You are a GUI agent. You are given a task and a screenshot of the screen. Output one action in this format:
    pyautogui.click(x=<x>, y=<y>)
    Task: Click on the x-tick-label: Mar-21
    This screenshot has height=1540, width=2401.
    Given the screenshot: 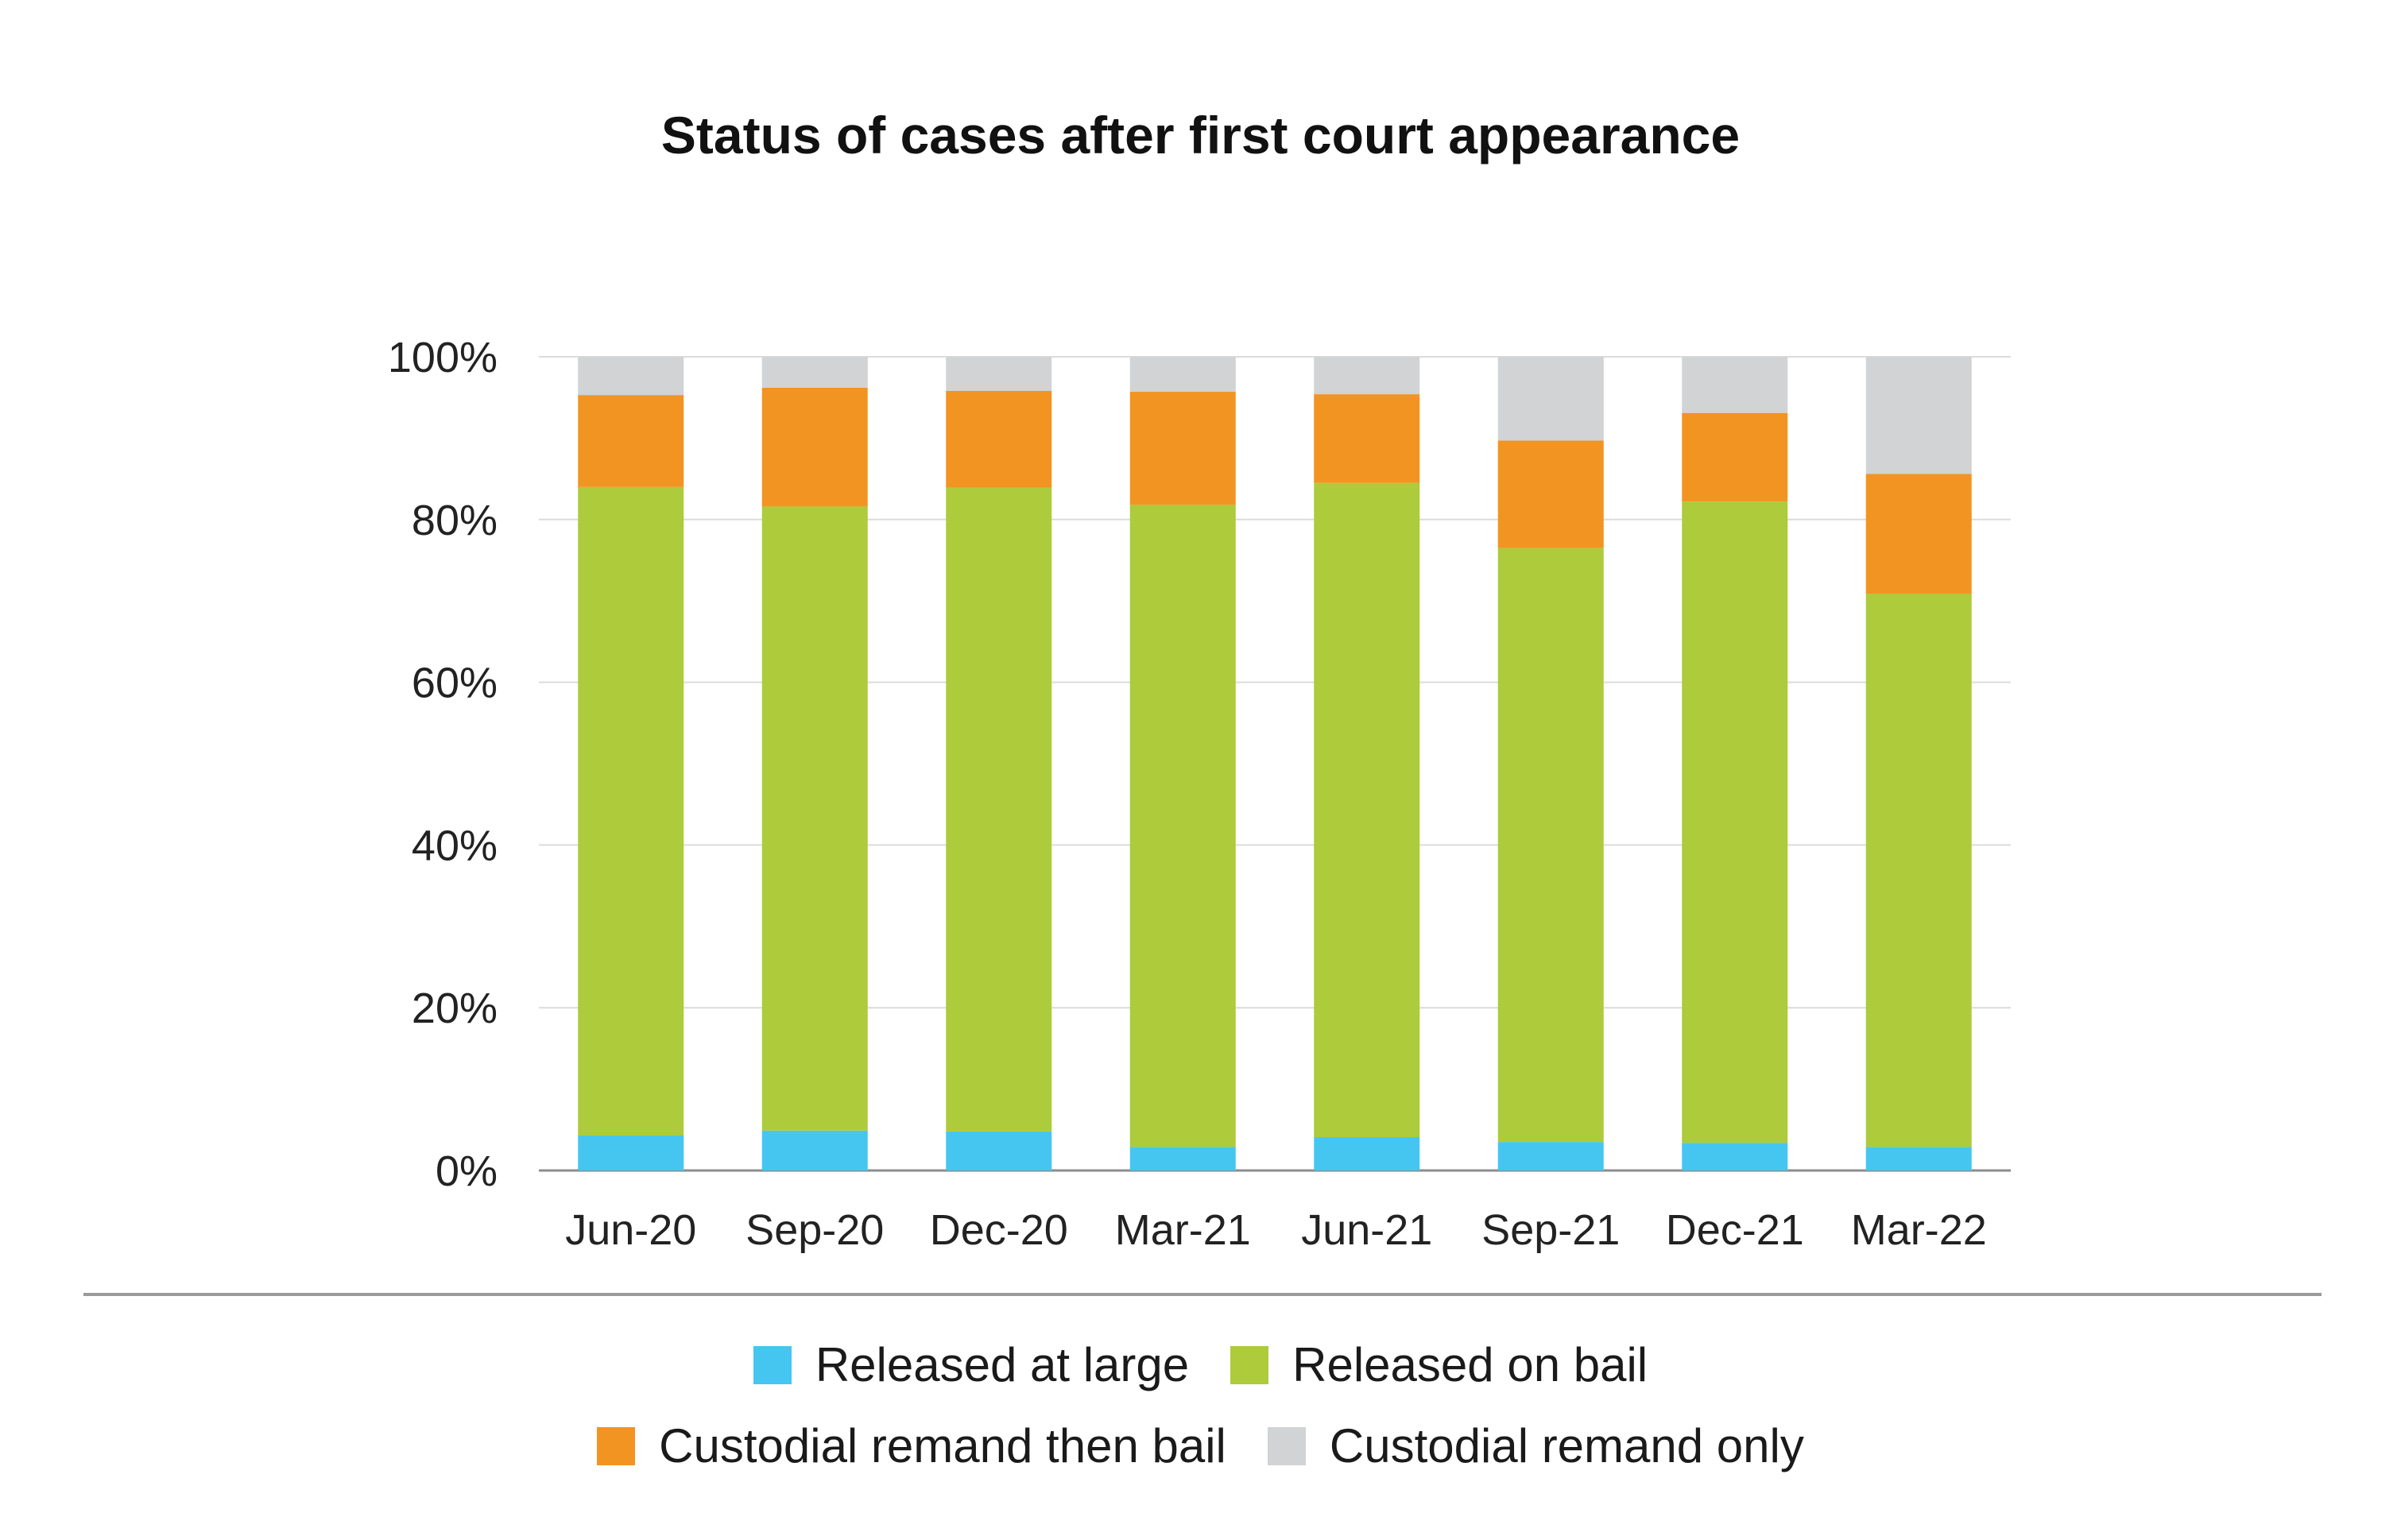 What is the action you would take?
    pyautogui.click(x=1183, y=1230)
    